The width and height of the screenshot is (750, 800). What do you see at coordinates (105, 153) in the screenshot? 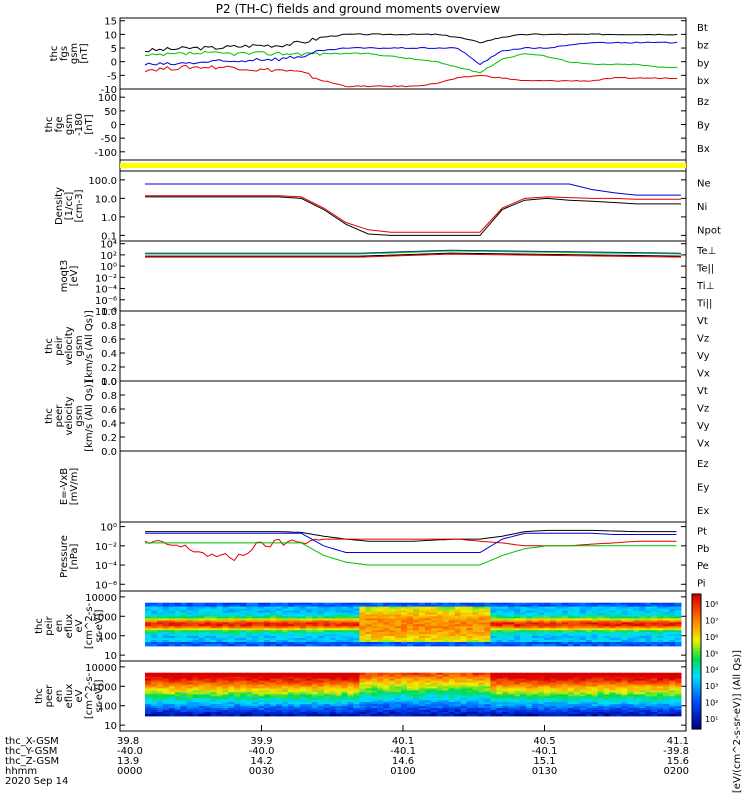
I see `y-tick-label: -100` at bounding box center [105, 153].